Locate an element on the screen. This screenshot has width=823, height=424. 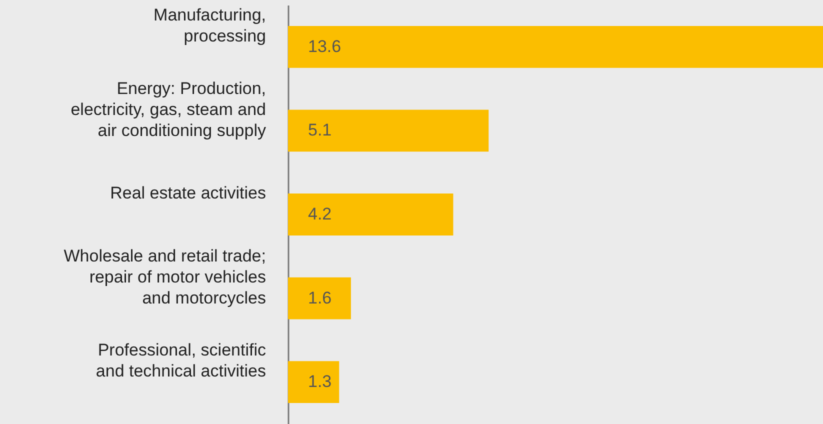
y-tick-label: Energy: Production, electricity, gas, steam and air conditioning supply is located at coordinates (168, 109).